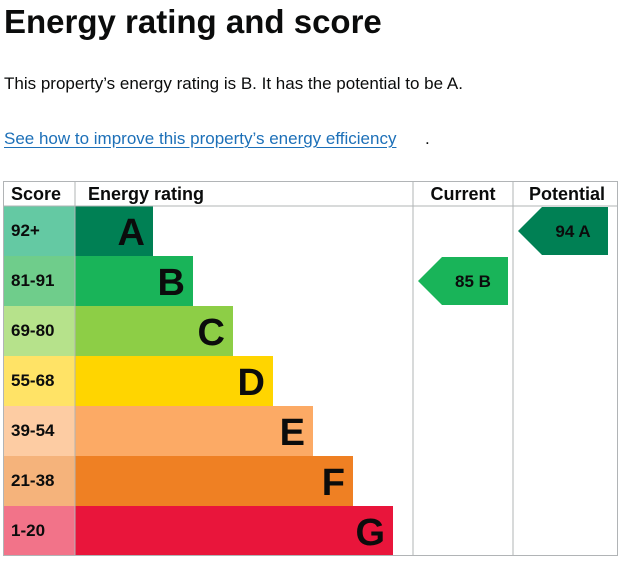 Image resolution: width=621 pixels, height=567 pixels. I want to click on rating-bar-g, so click(234, 531).